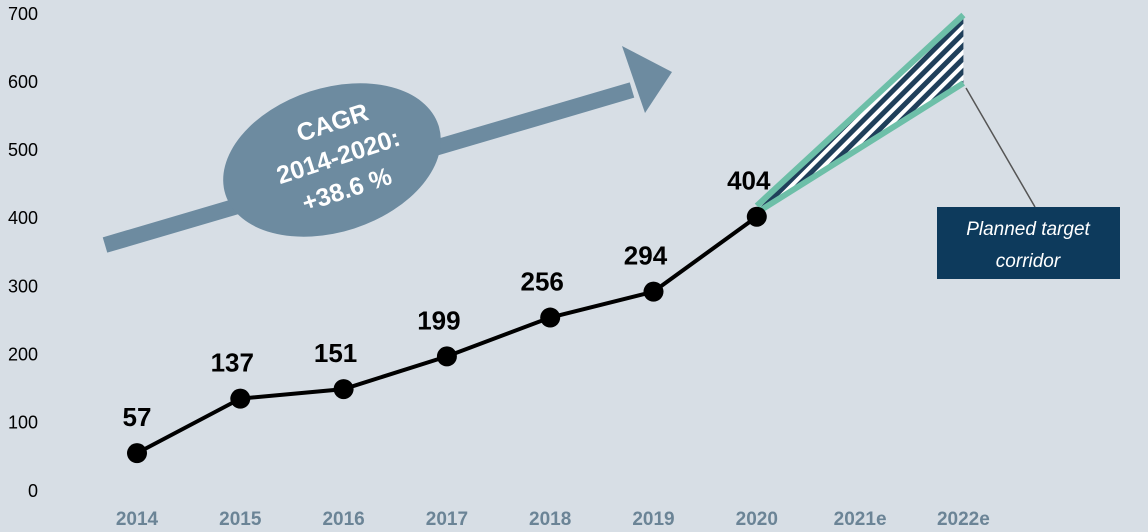 The height and width of the screenshot is (532, 1148). What do you see at coordinates (23, 218) in the screenshot?
I see `y-tick-label: 400` at bounding box center [23, 218].